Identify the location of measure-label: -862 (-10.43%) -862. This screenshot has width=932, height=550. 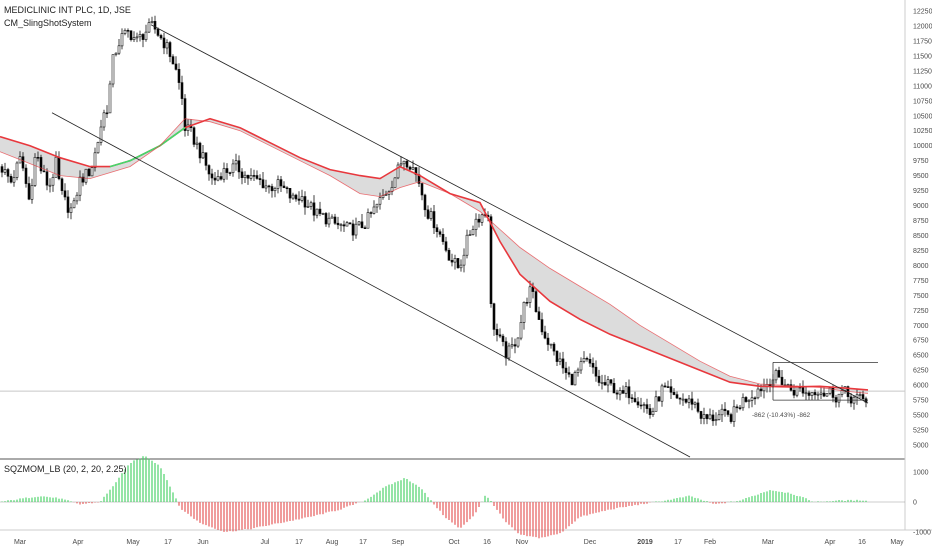
(781, 415).